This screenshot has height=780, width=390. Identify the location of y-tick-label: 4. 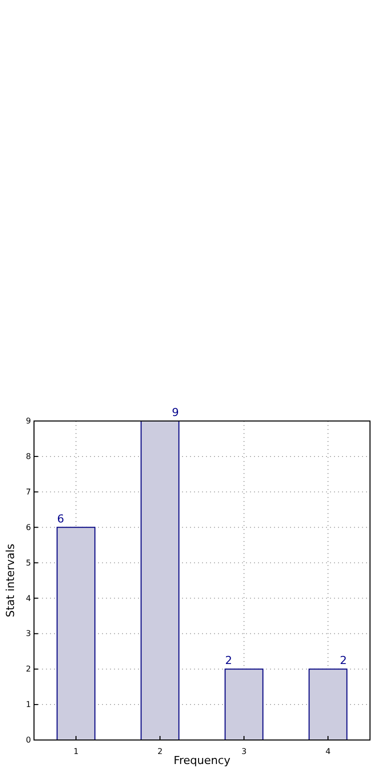
(28, 598).